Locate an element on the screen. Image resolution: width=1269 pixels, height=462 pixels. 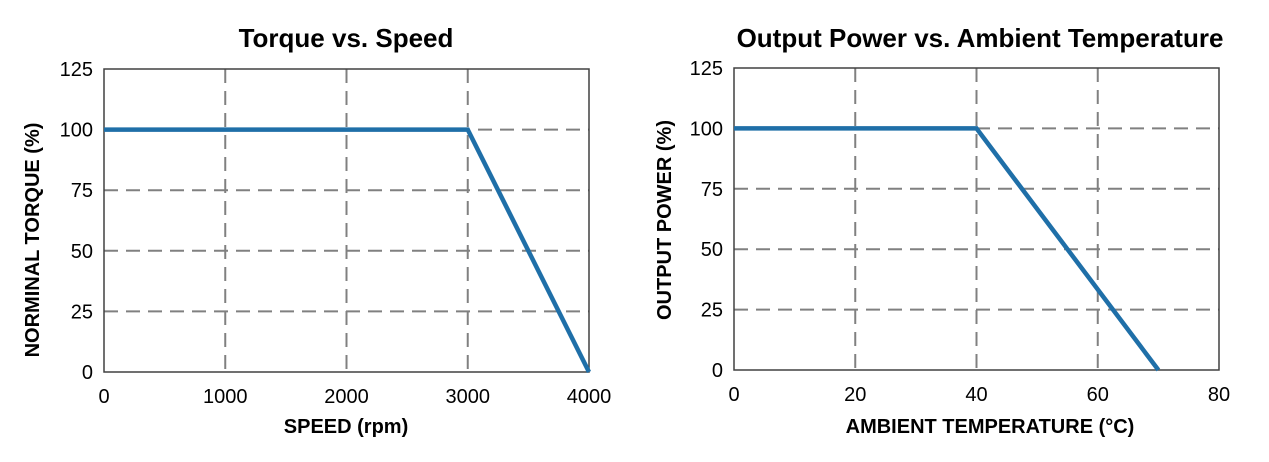
y-axis-label: NORMINAL TORQUE (%) is located at coordinates (33, 240).